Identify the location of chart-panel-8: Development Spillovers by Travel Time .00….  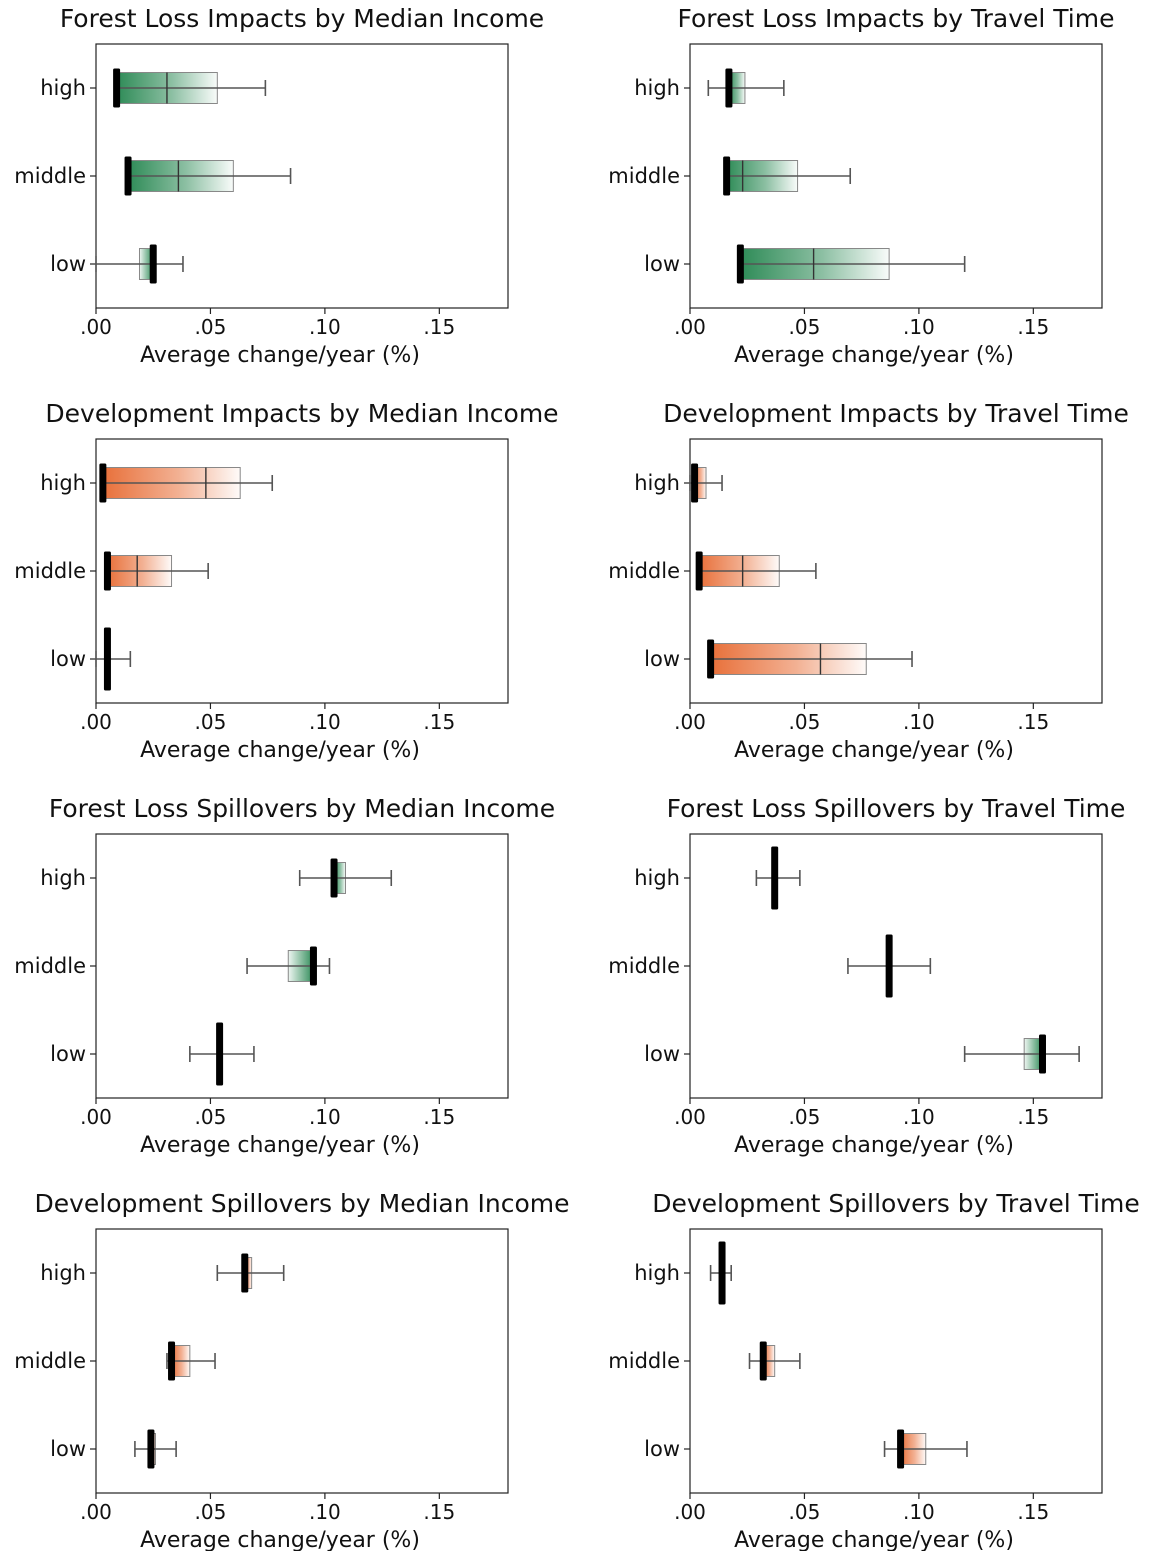
(874, 1370).